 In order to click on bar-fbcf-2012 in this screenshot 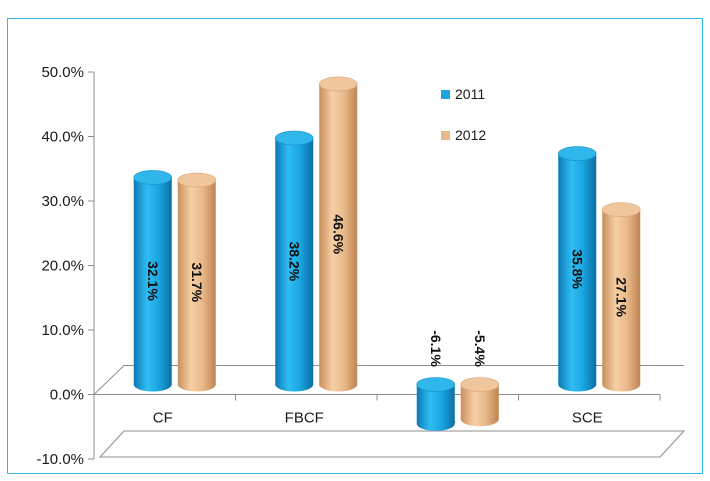, I will do `click(338, 234)`.